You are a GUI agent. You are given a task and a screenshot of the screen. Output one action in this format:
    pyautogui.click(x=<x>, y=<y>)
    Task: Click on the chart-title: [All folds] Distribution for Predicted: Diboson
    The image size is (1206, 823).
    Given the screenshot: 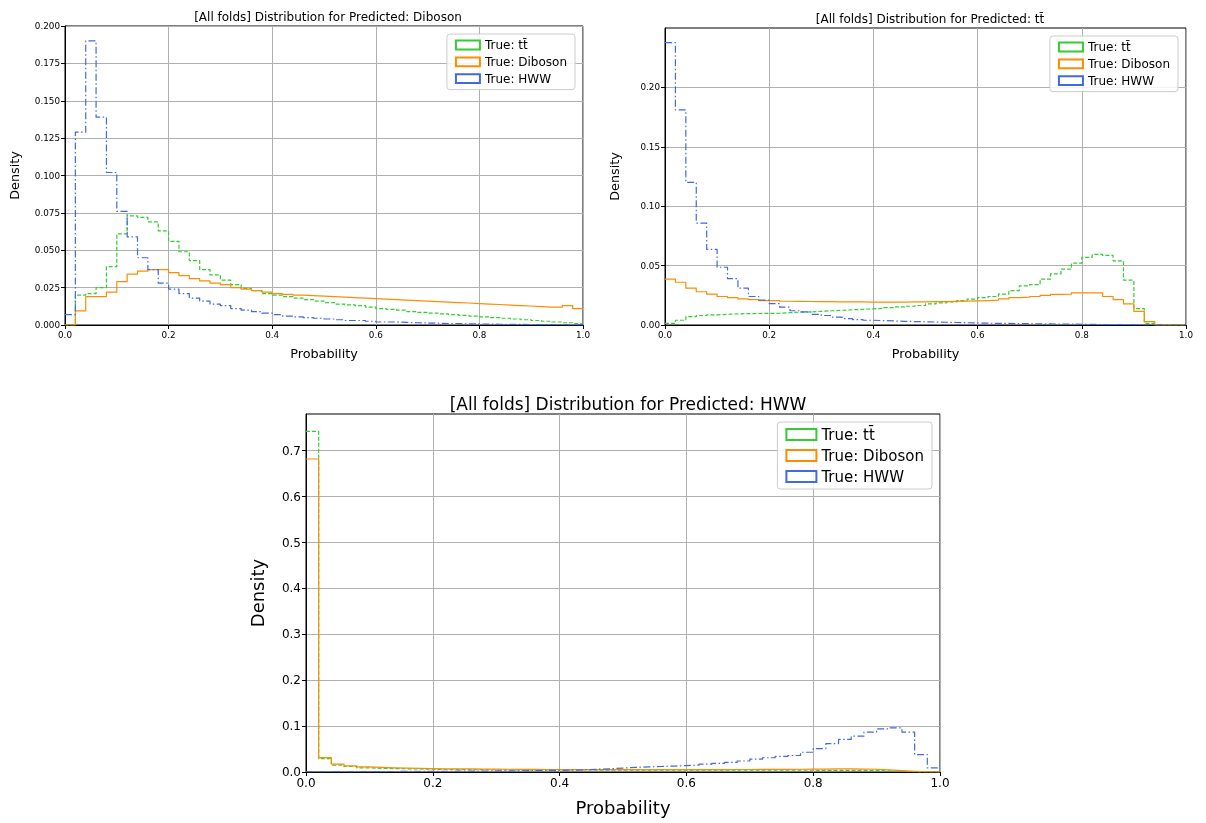 What is the action you would take?
    pyautogui.click(x=328, y=17)
    